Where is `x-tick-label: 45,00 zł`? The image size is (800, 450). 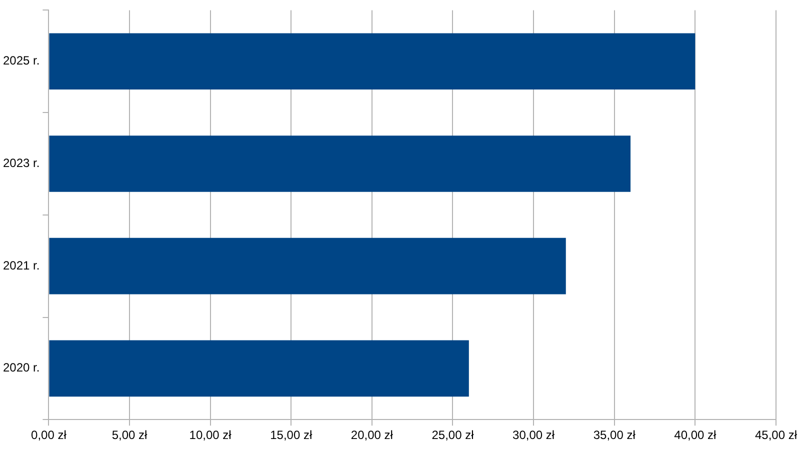
x-tick-label: 45,00 zł is located at coordinates (776, 435).